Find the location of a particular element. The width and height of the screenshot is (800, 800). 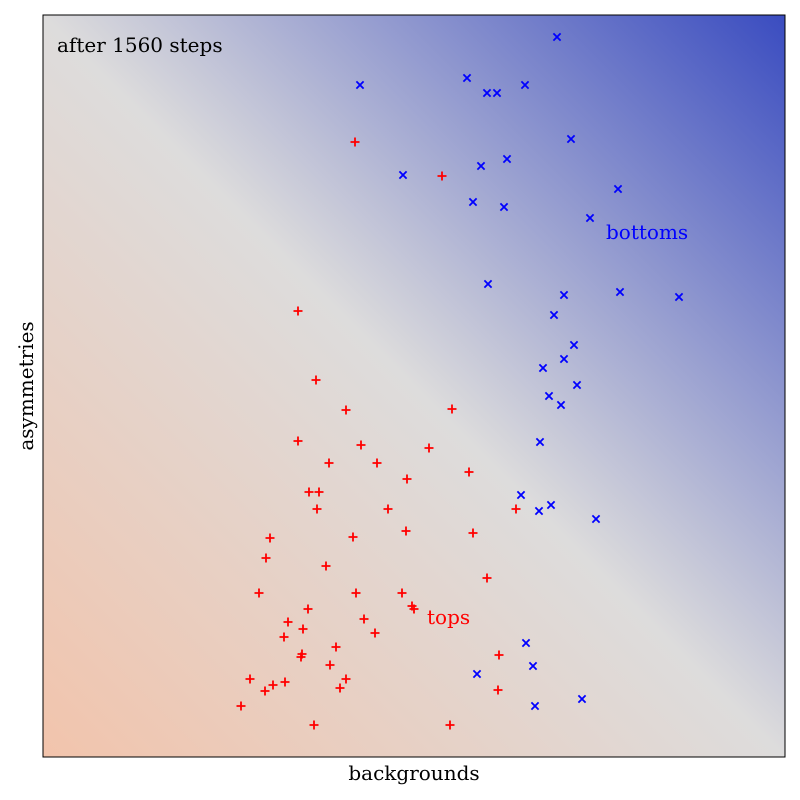

series-label-bottoms: bottoms is located at coordinates (647, 232).